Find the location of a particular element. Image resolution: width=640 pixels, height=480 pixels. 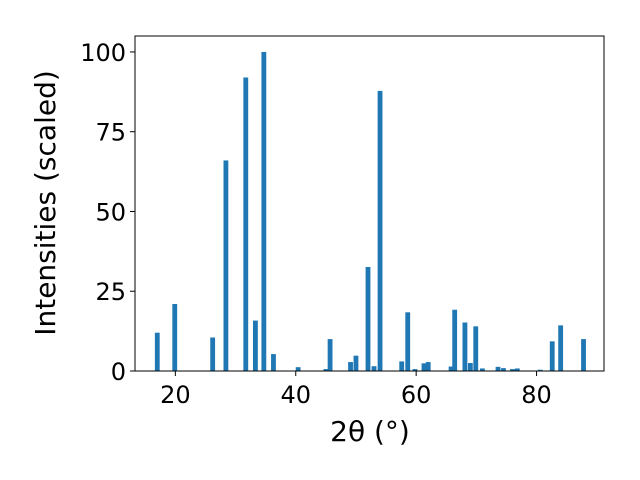

y-tick-label: 75 is located at coordinates (110, 133).